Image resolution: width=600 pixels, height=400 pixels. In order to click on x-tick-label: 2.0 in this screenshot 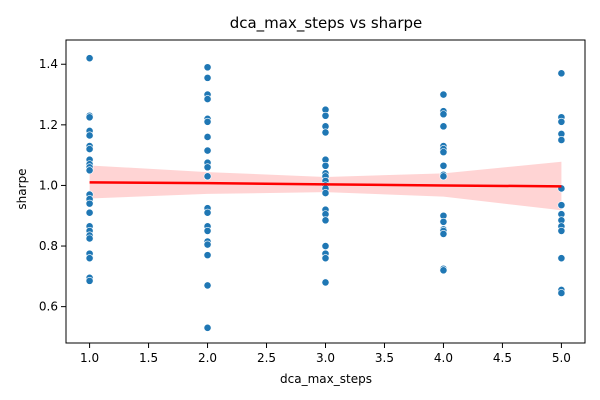, I will do `click(207, 358)`.